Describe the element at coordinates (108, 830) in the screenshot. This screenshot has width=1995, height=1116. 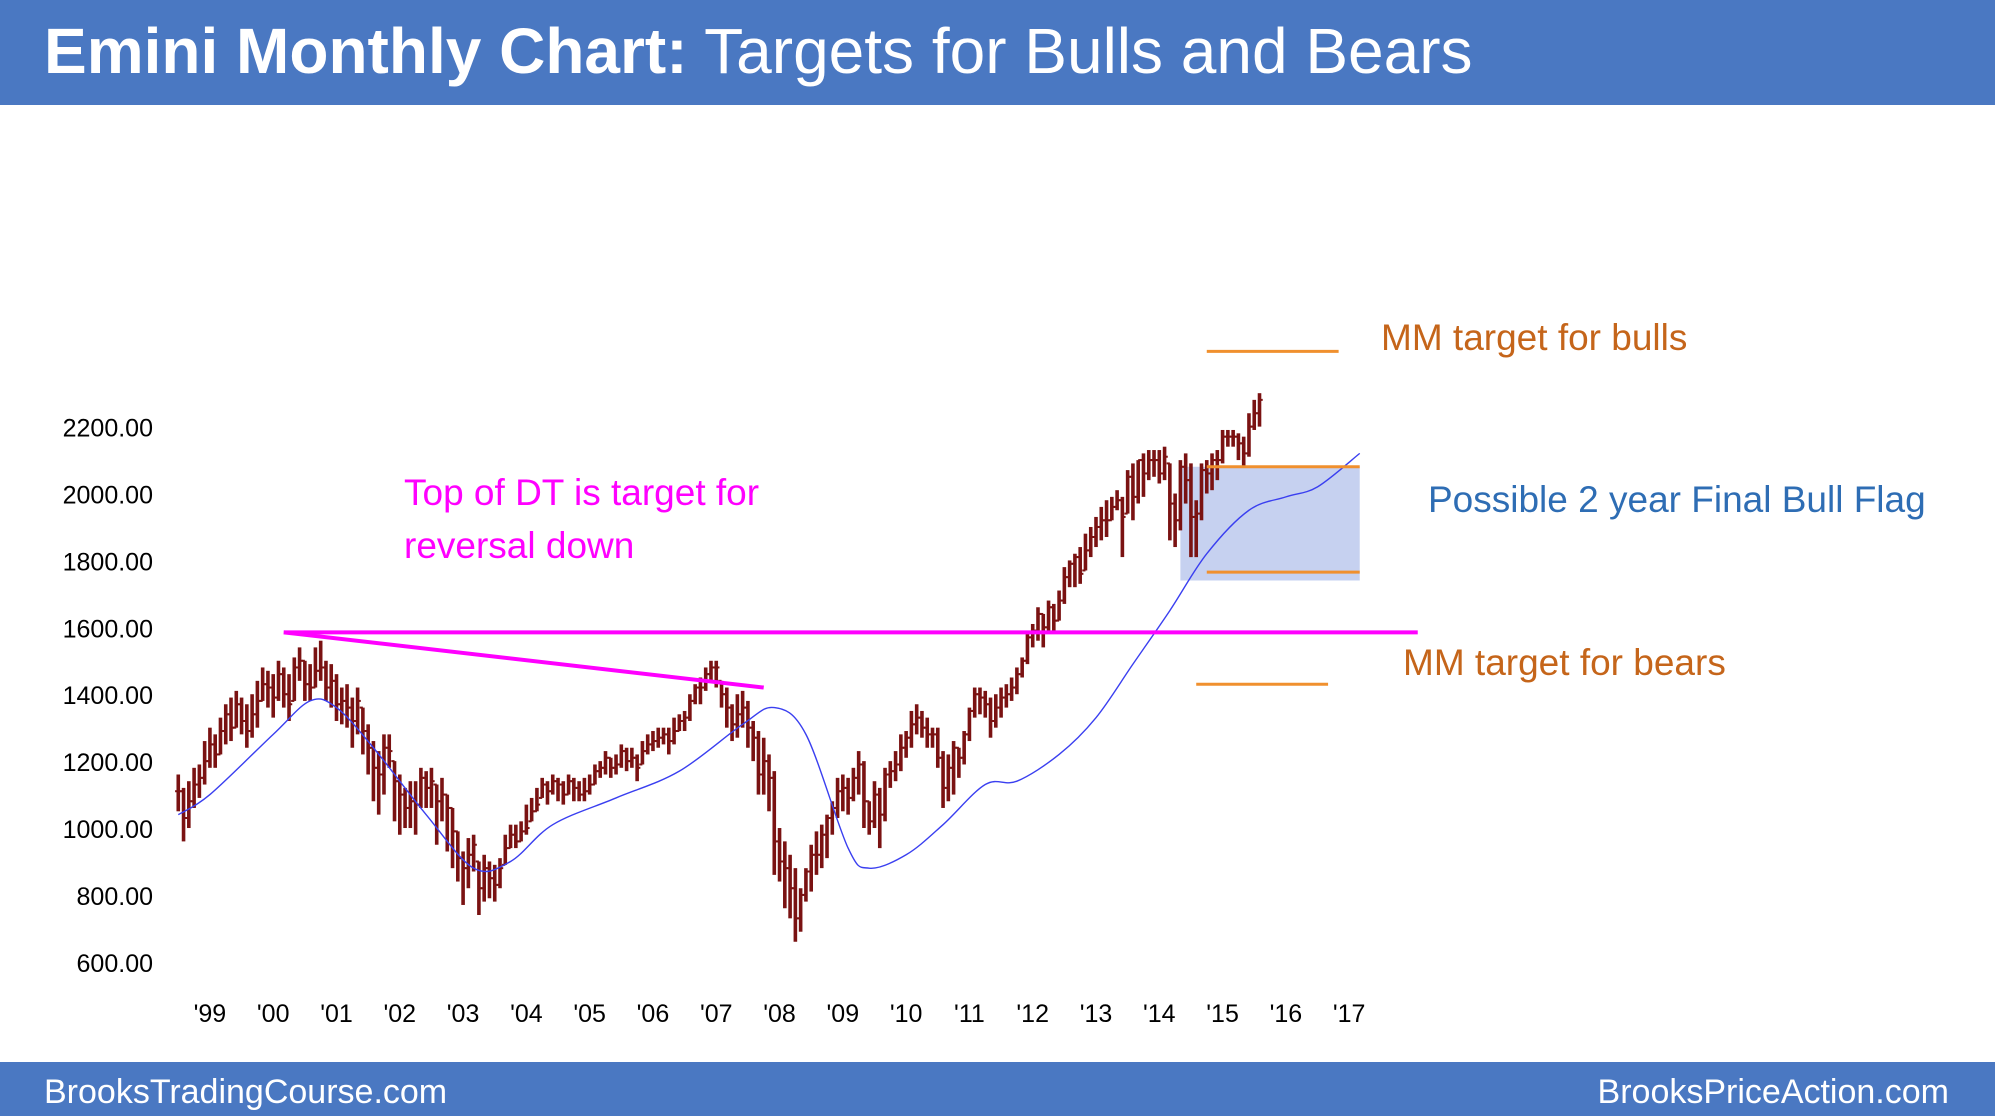
I see `y-tick-label: 1000.00` at that location.